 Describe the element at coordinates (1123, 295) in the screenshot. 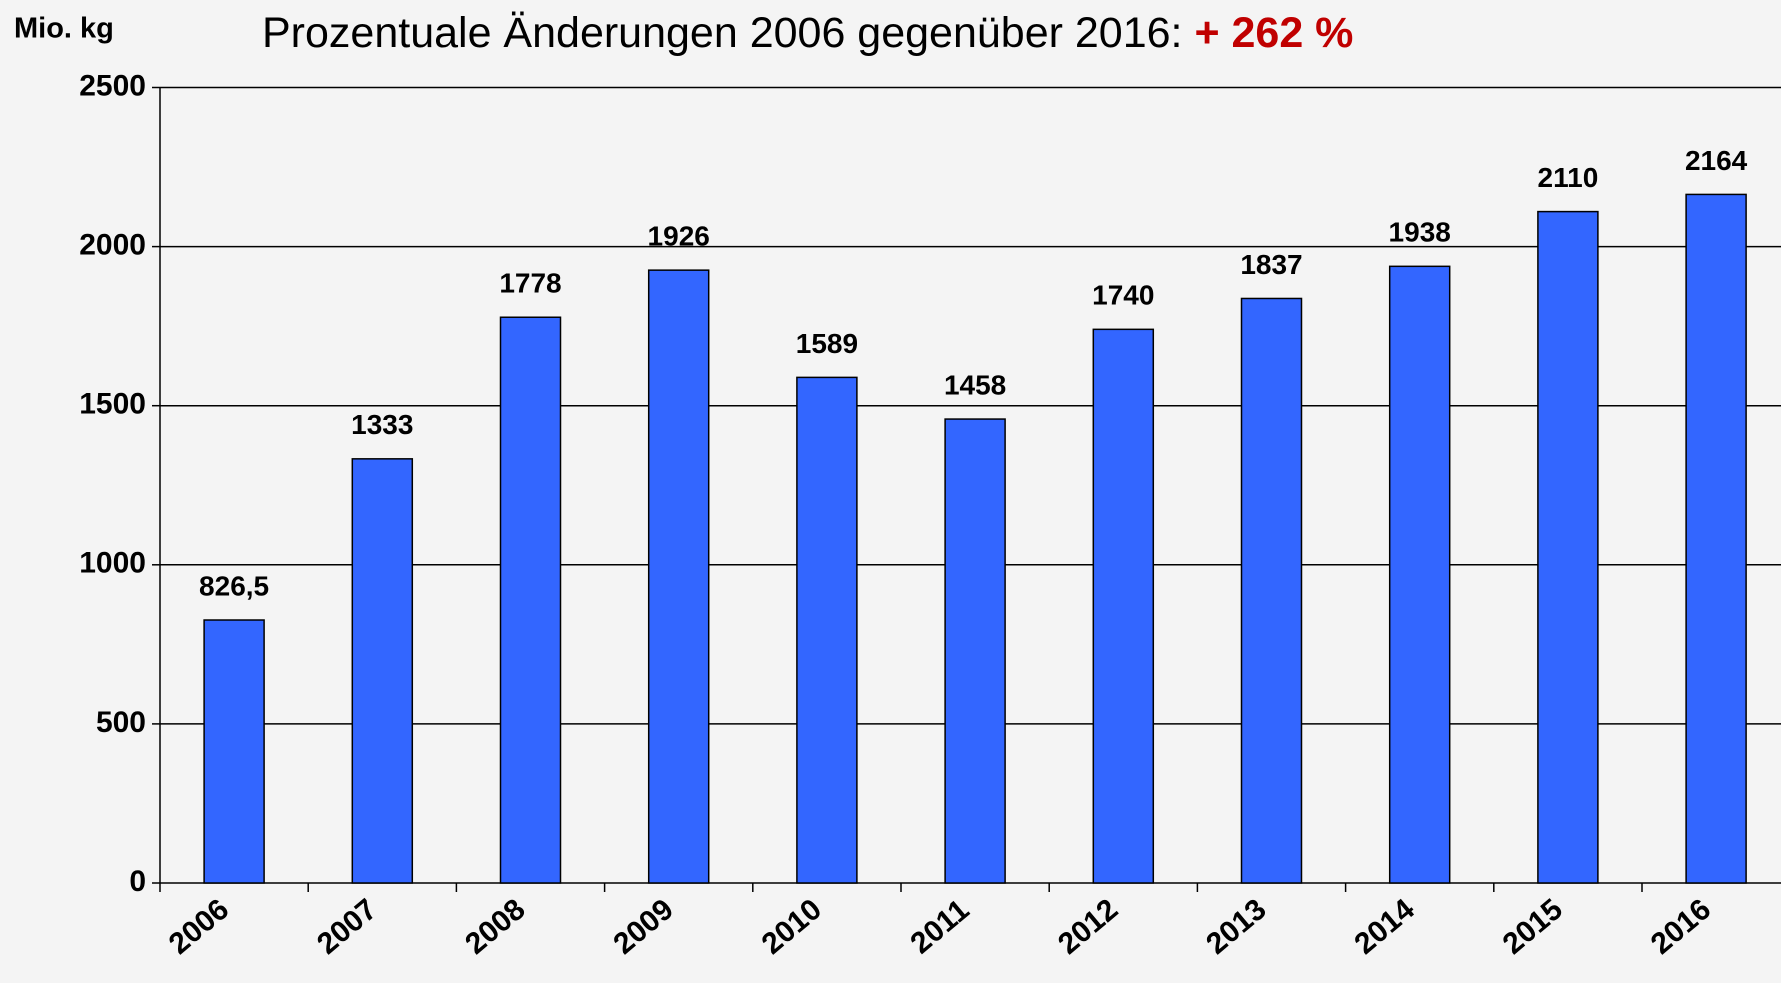

I see `data-label: 1740` at that location.